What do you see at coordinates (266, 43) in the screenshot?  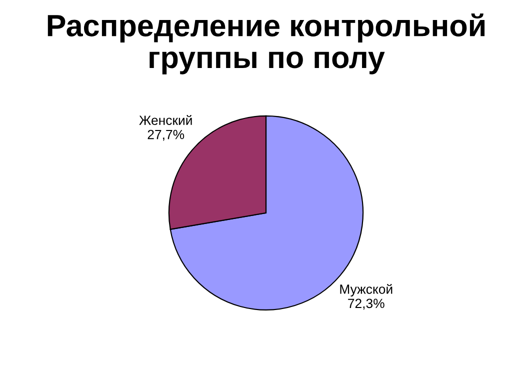 I see `chart-title: Распределение контрольной группы по полу` at bounding box center [266, 43].